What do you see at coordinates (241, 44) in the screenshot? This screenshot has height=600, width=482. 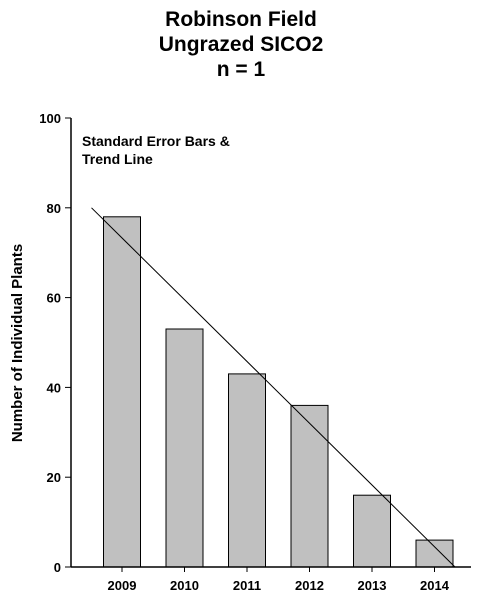 I see `chart-title-line-2: Ungrazed SICO2` at bounding box center [241, 44].